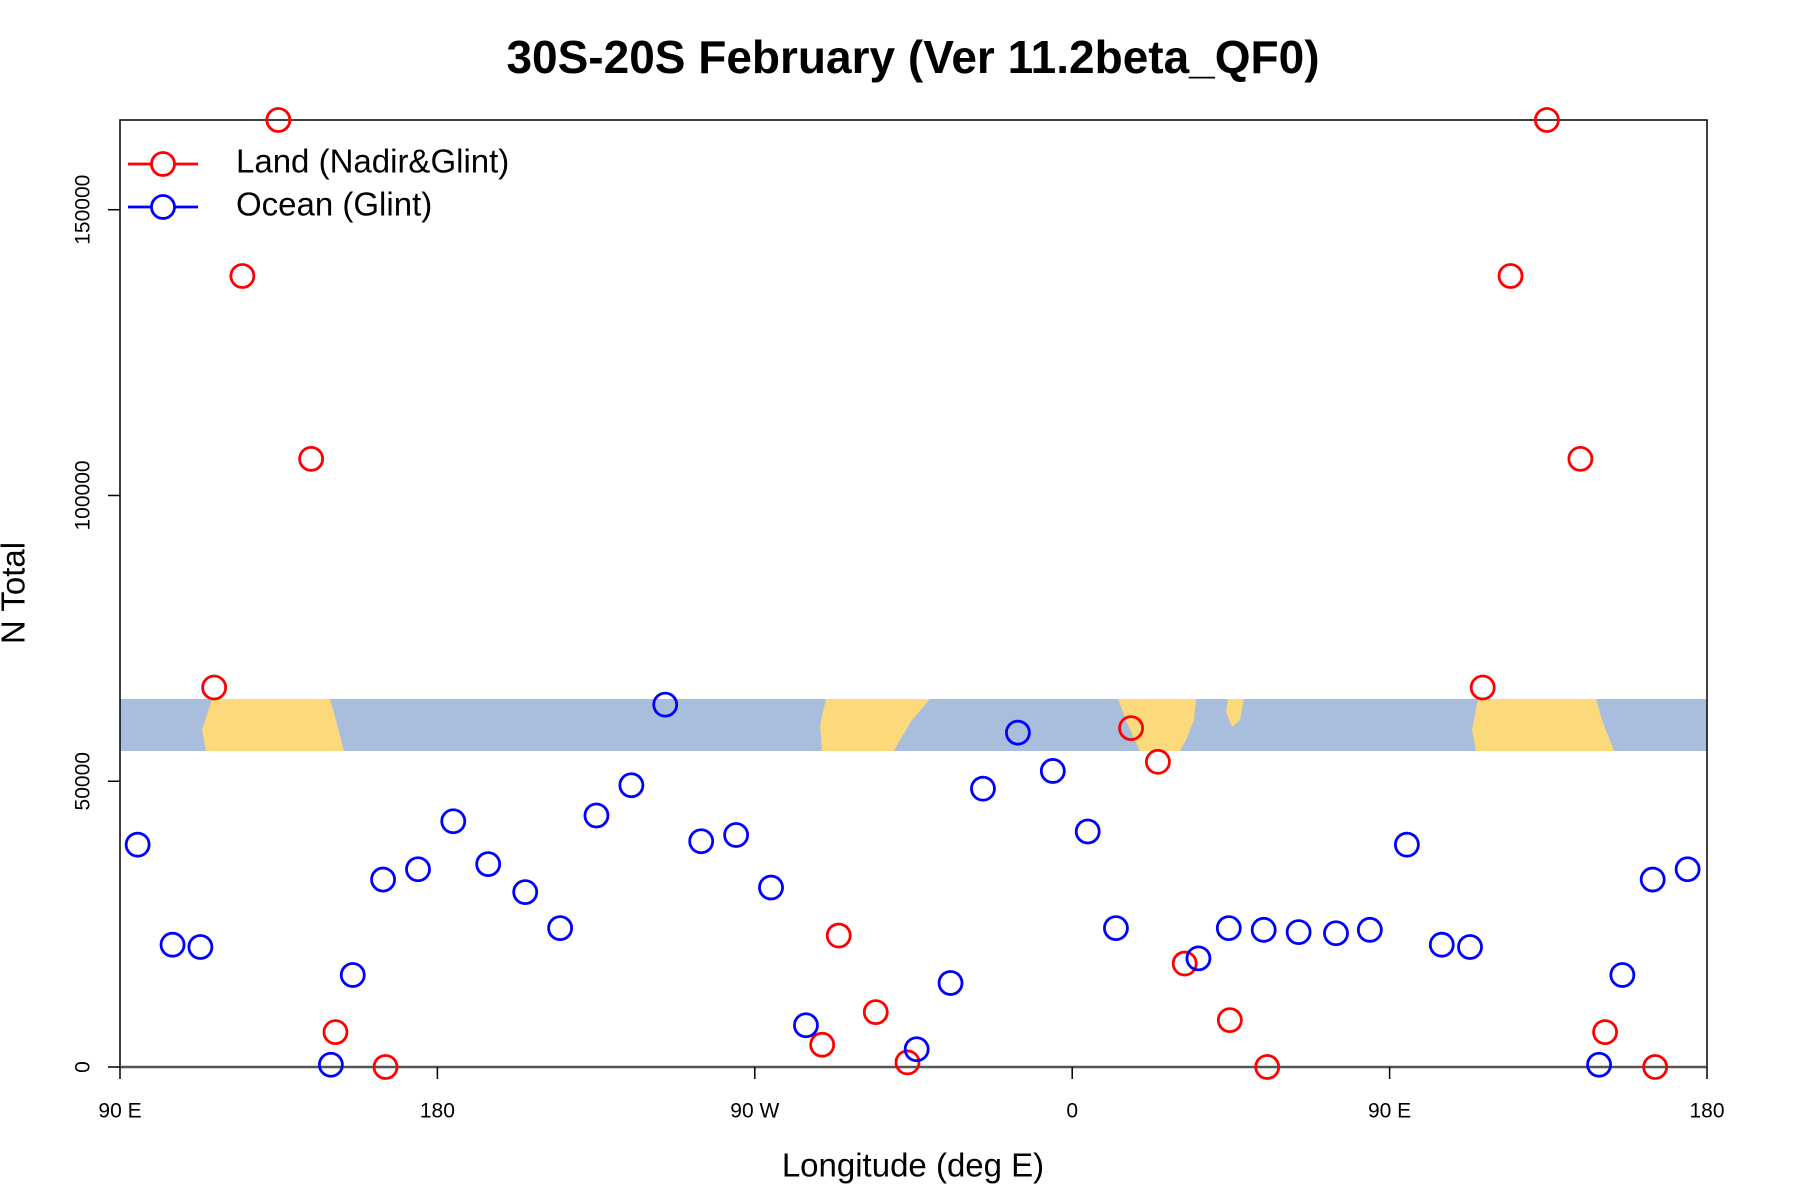 This screenshot has width=1800, height=1200. Describe the element at coordinates (16, 593) in the screenshot. I see `y-axis-label: N Total` at that location.